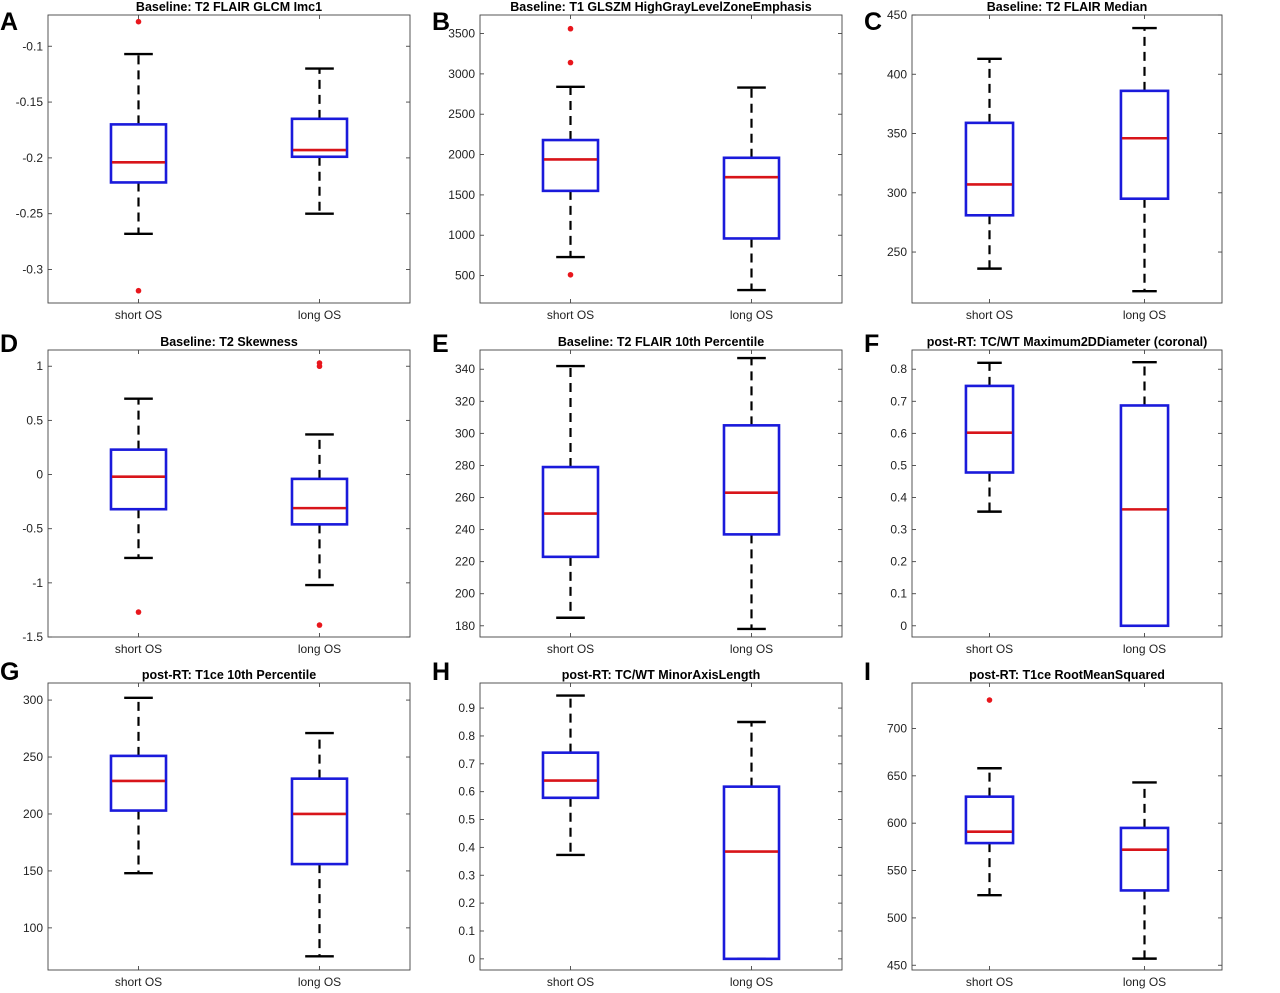 Image resolution: width=1280 pixels, height=993 pixels. What do you see at coordinates (30, 214) in the screenshot?
I see `y-tick-label: -0.25` at bounding box center [30, 214].